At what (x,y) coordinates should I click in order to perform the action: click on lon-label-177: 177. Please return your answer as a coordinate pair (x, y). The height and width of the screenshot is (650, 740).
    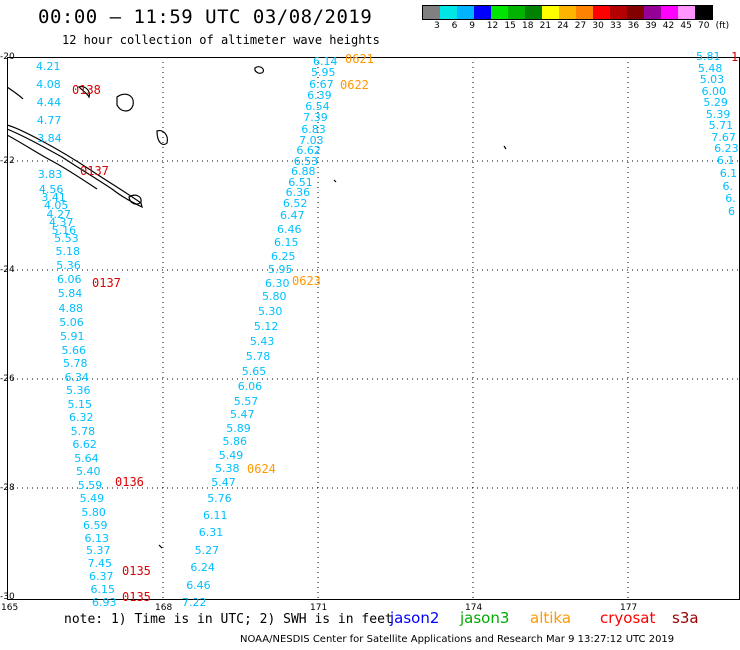
    Looking at the image, I should click on (629, 608).